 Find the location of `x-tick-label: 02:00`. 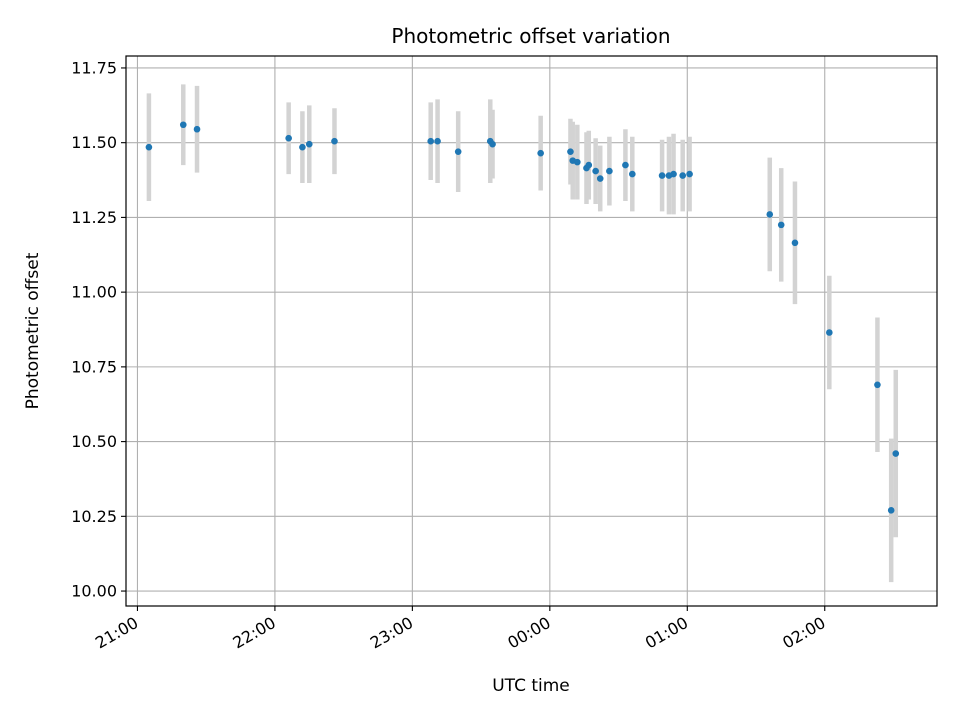

x-tick-label: 02:00 is located at coordinates (803, 633).